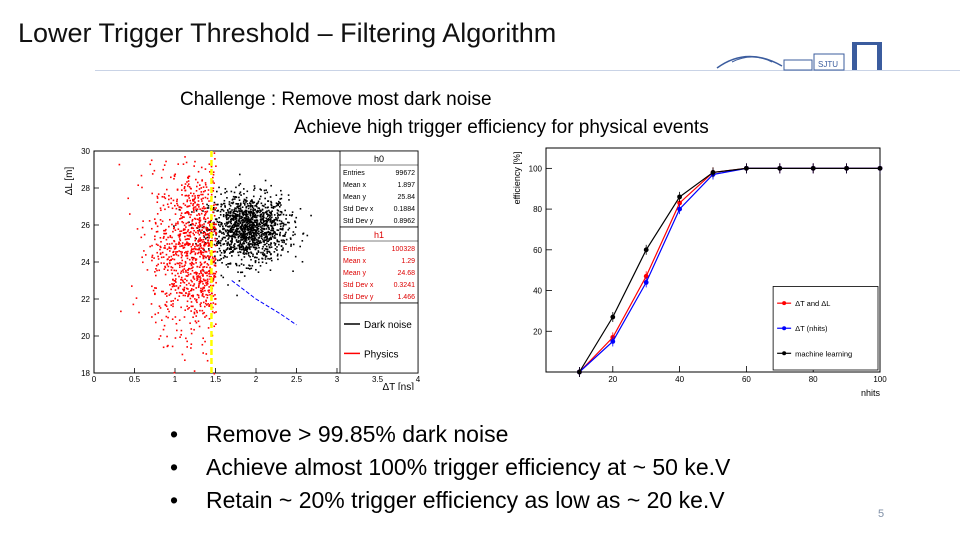 The width and height of the screenshot is (960, 540). What do you see at coordinates (336, 99) in the screenshot?
I see `challenge-line-1: Challenge : Remove most dark noise` at bounding box center [336, 99].